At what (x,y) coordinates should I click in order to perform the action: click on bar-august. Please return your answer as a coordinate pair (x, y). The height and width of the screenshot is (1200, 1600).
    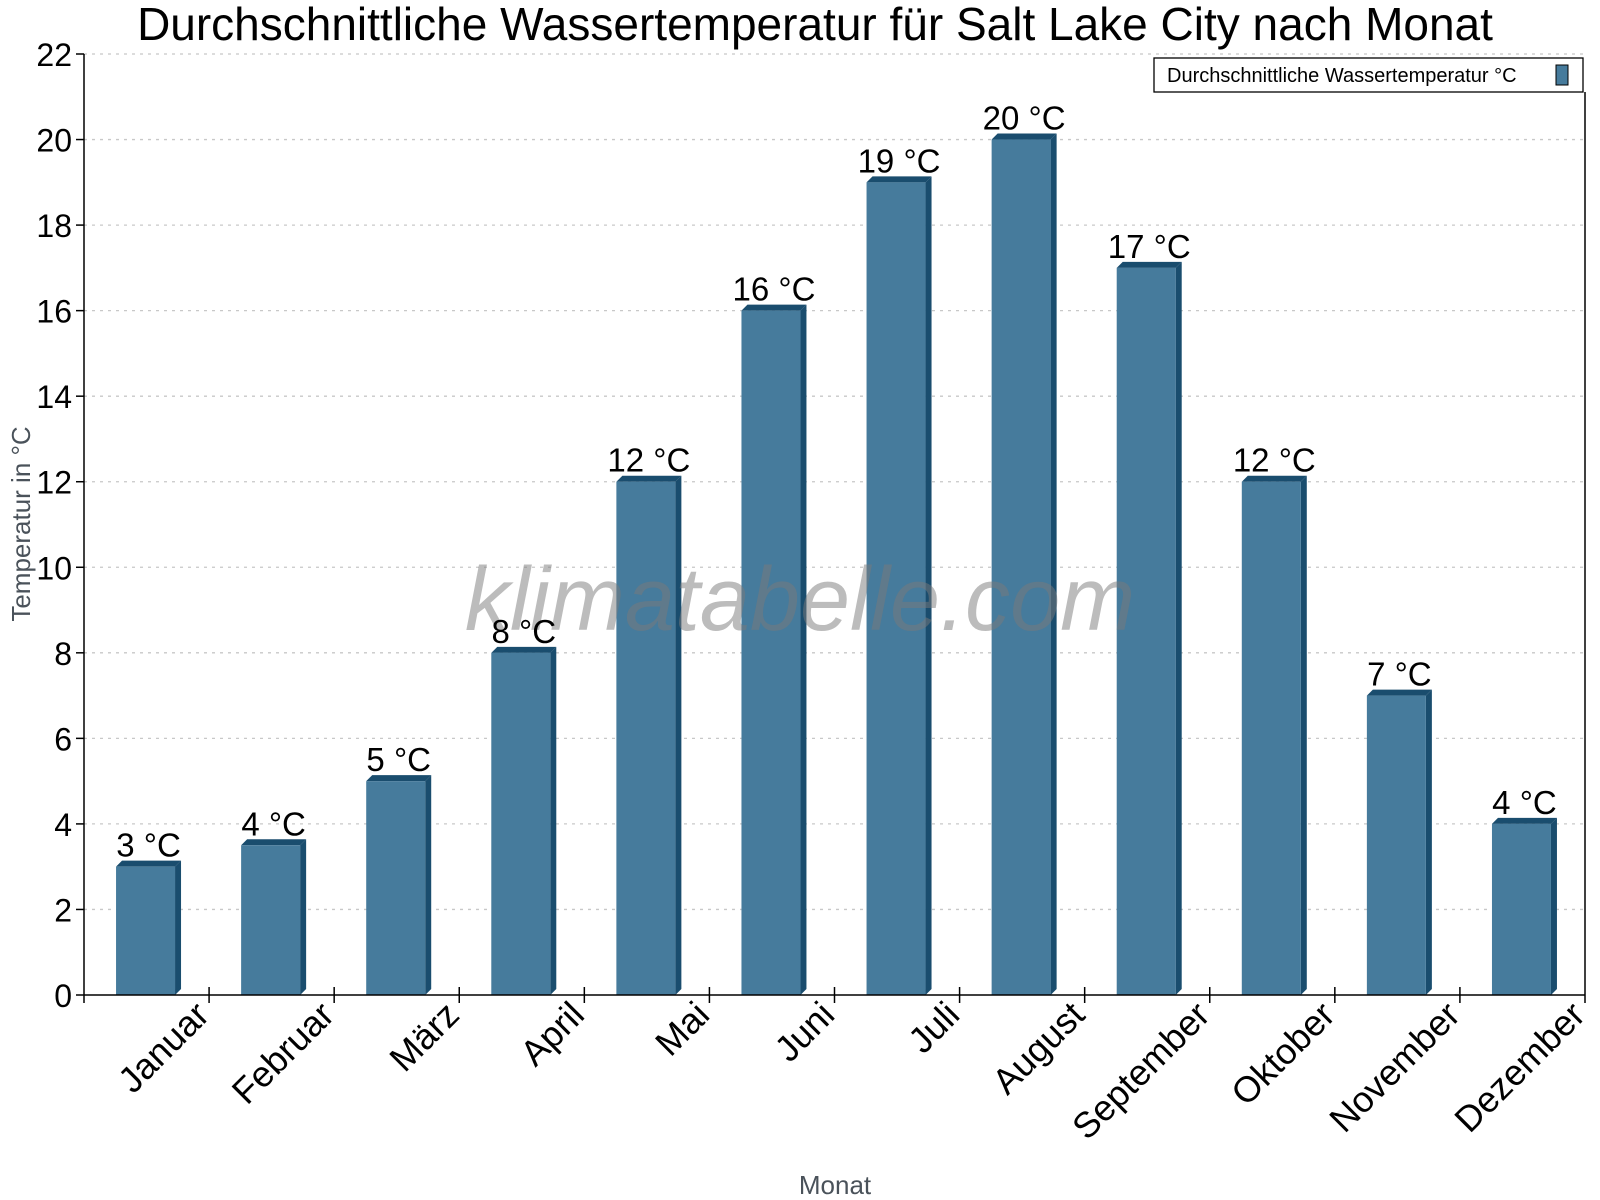
    Looking at the image, I should click on (1024, 564).